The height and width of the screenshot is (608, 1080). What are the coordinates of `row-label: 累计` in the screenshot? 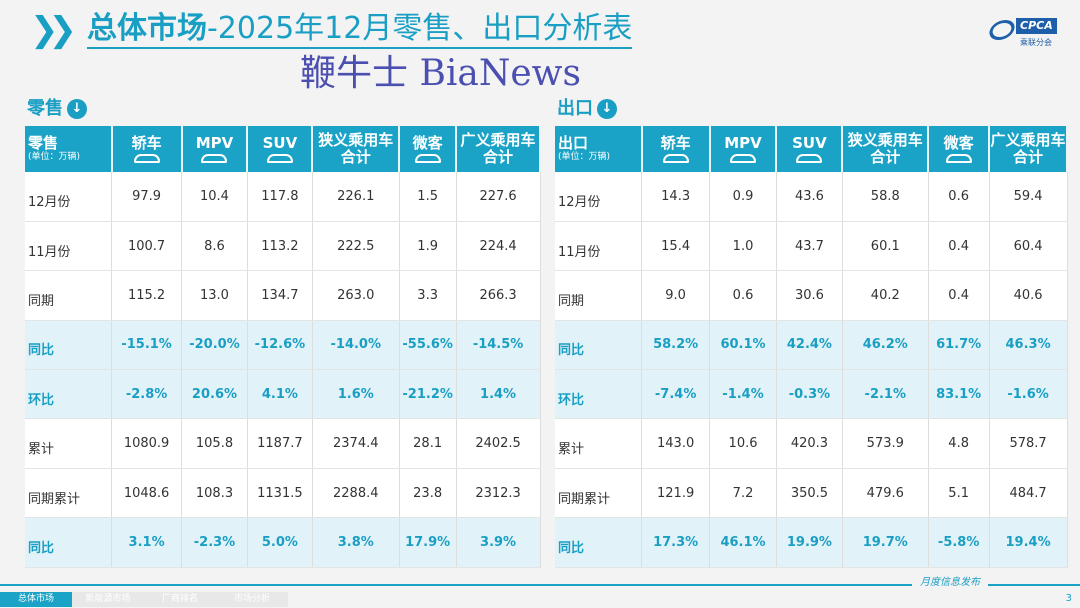 It's located at (599, 443).